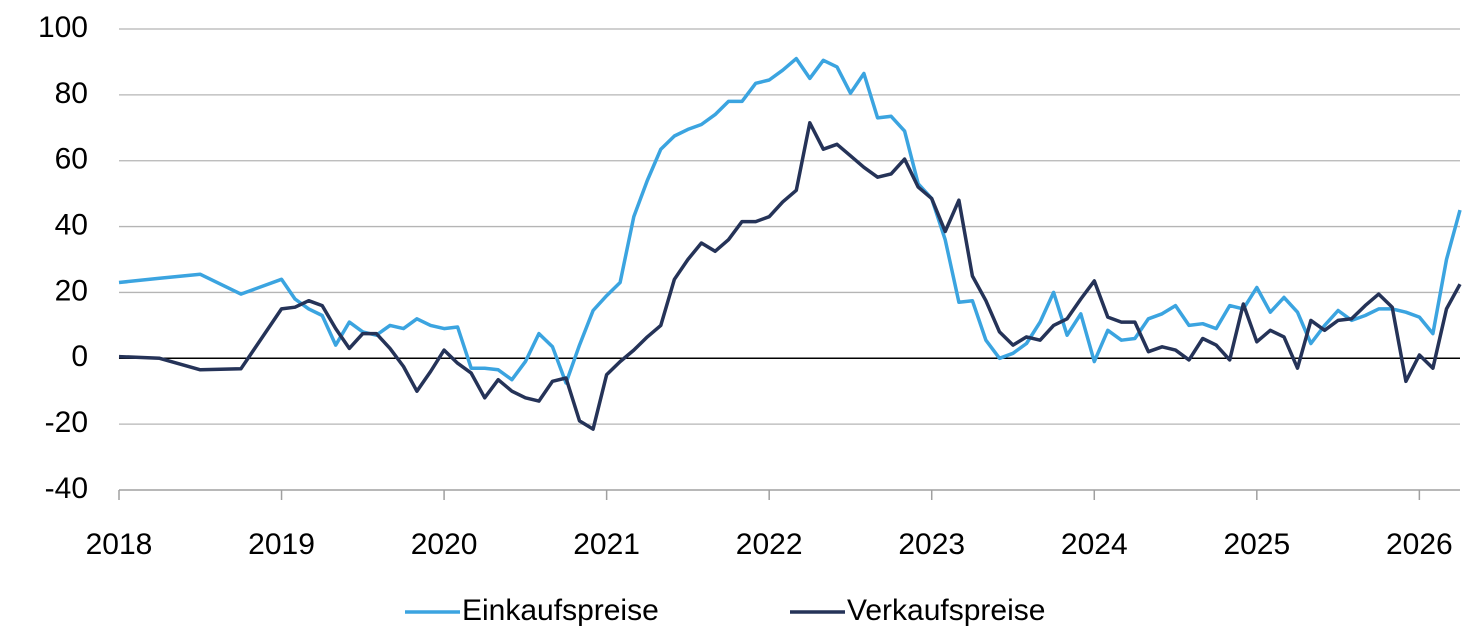  I want to click on x-tick-label: 2026, so click(1419, 544).